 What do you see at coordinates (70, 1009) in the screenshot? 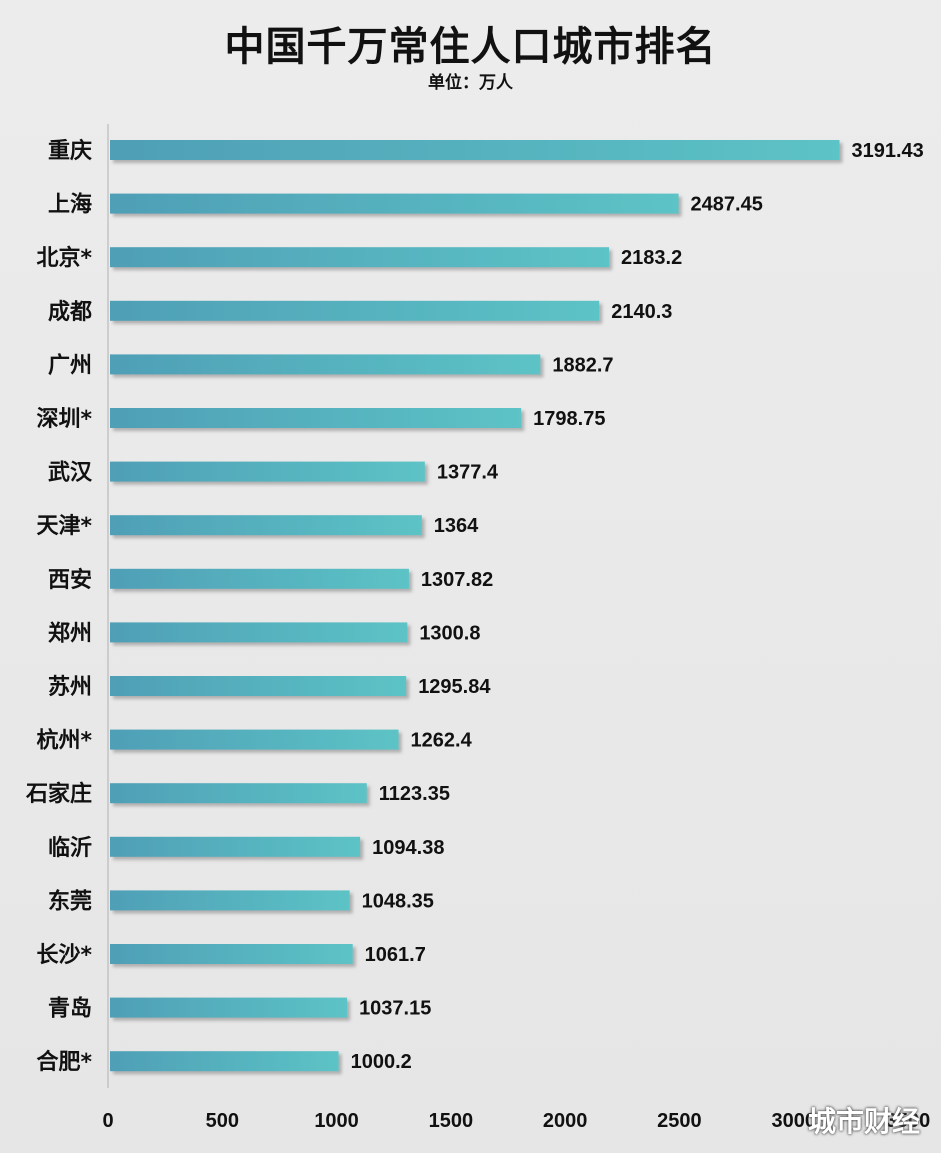
I see `category-label: 青岛` at bounding box center [70, 1009].